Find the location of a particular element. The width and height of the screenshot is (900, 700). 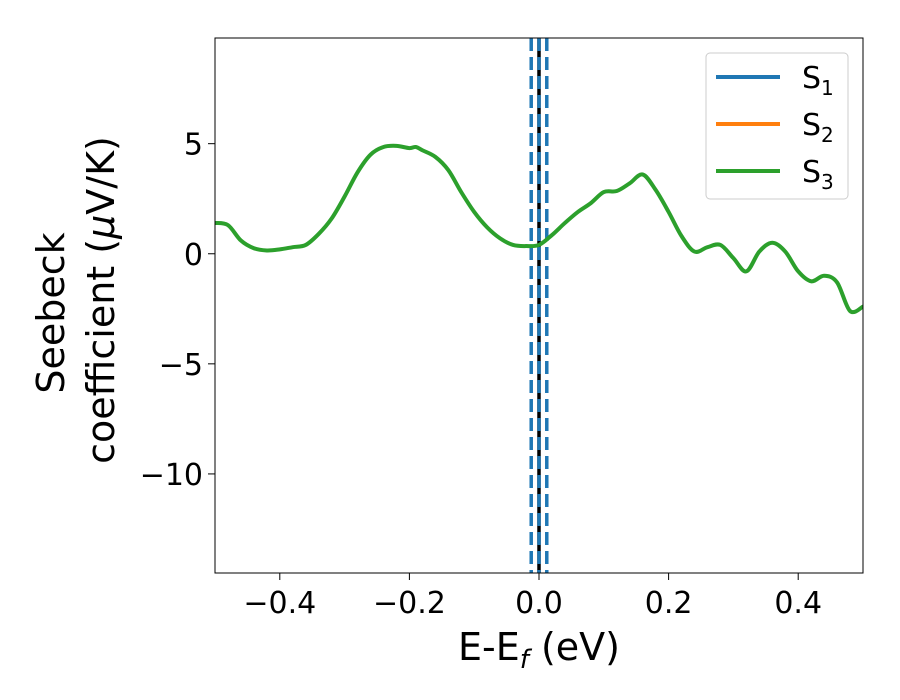

legend-label: S1 is located at coordinates (818, 80).